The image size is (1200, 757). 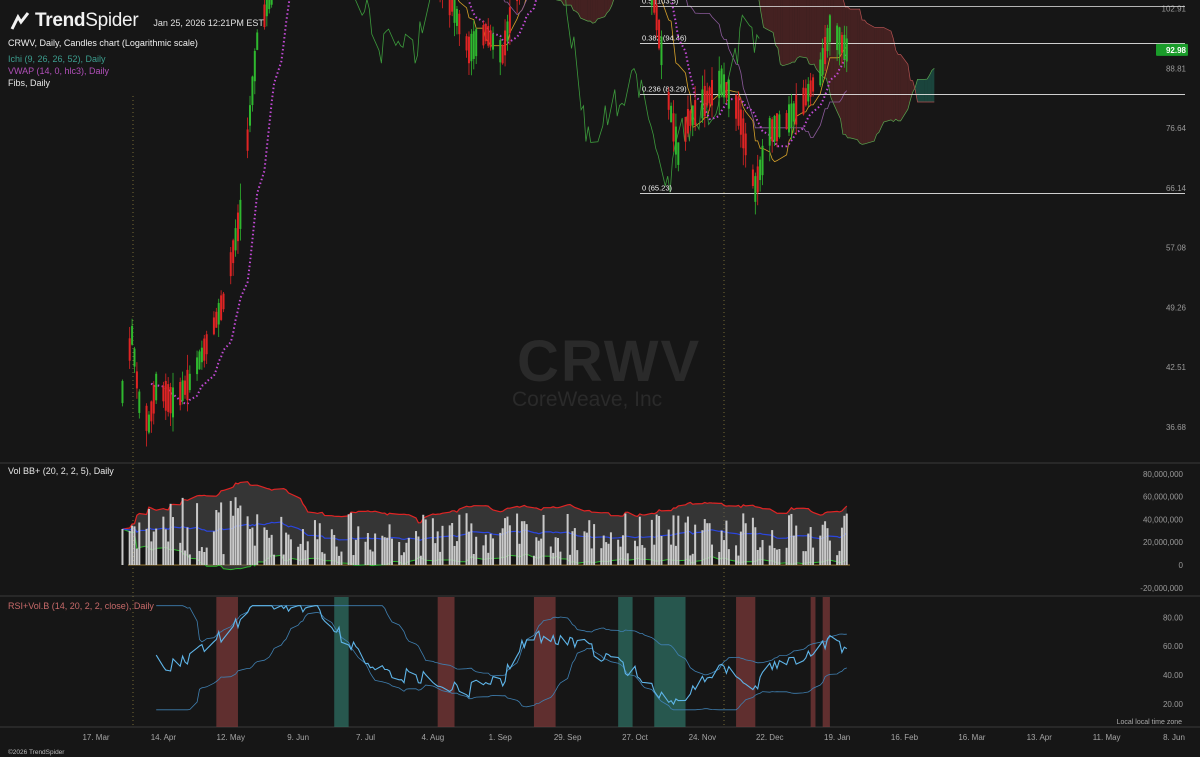 I want to click on indicator-ichimoku-label: Ichi (9, 26, 26, 52), Daily, so click(x=57, y=59).